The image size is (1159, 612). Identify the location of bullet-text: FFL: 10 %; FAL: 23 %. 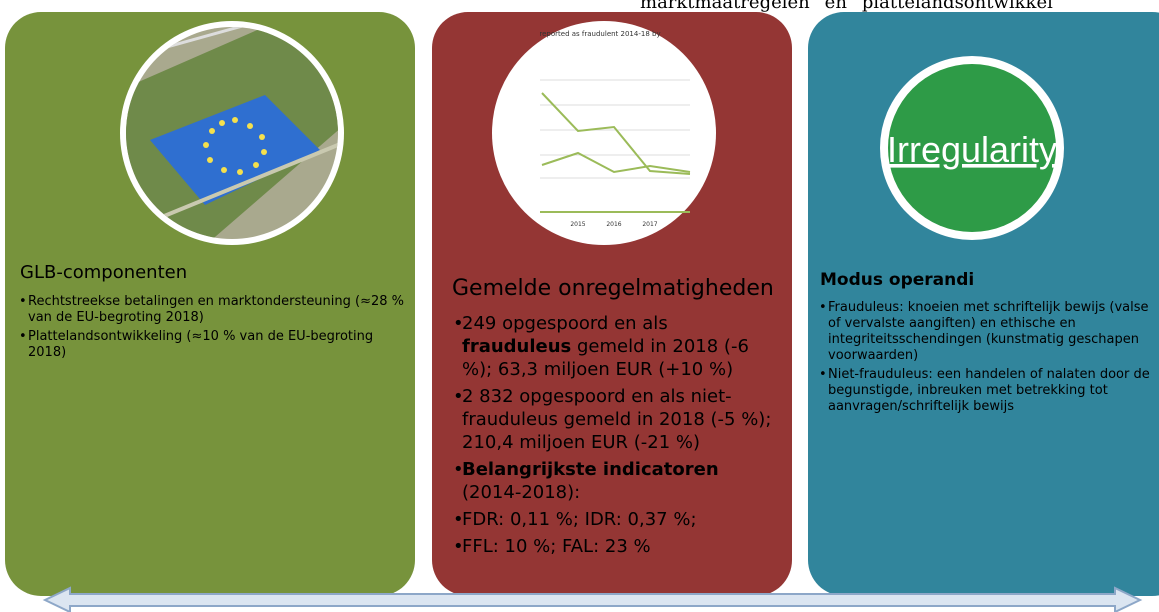
(556, 547).